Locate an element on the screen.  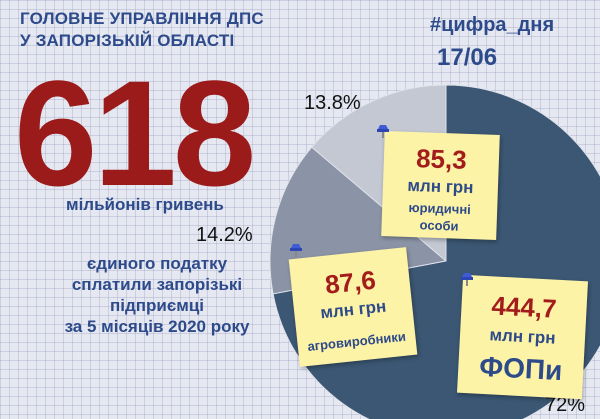
headline-unit: мільйонів гривень is located at coordinates (145, 204).